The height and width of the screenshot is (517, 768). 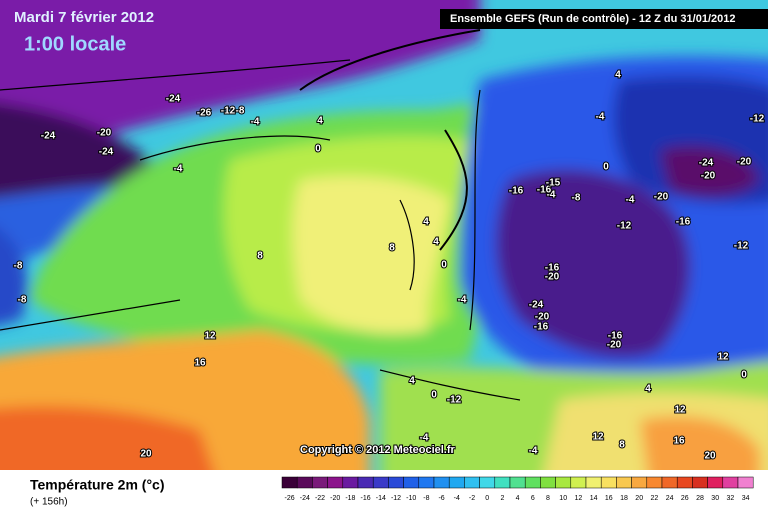 What do you see at coordinates (655, 498) in the screenshot?
I see `scale-label: 22` at bounding box center [655, 498].